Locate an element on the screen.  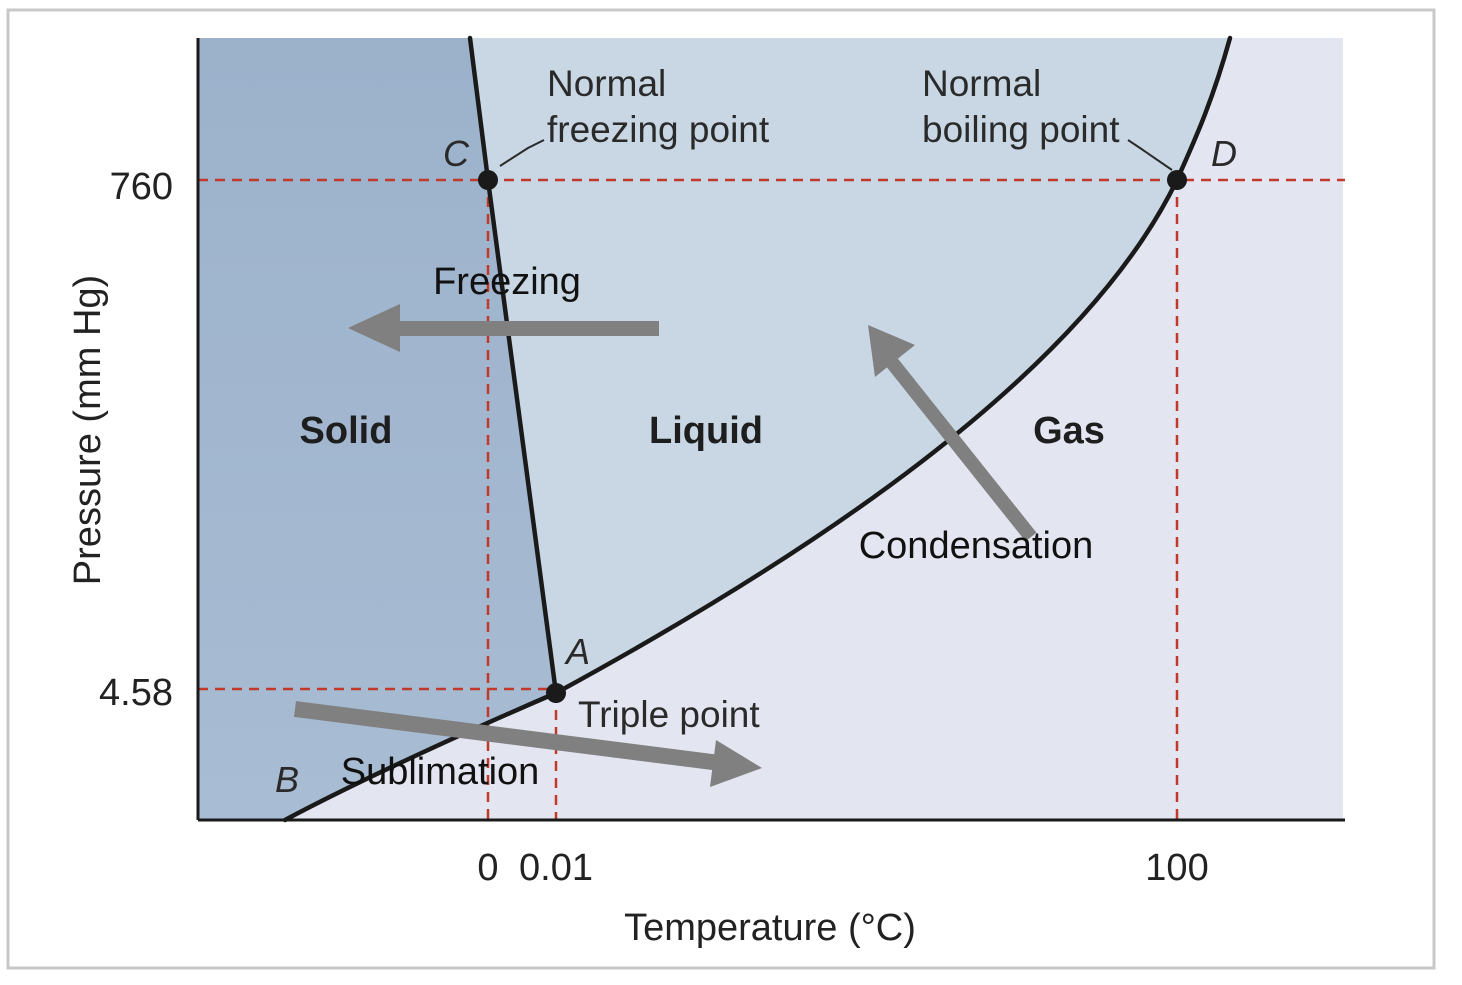
sublimation-process-label: Sublimation is located at coordinates (440, 772).